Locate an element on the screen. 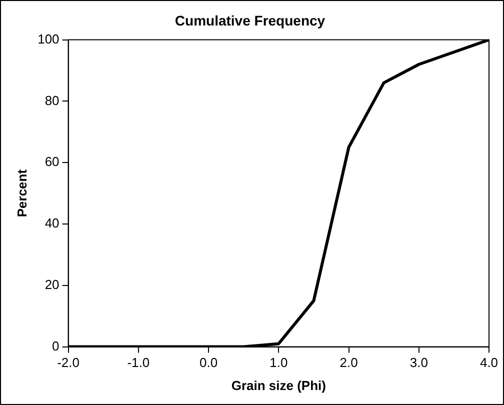 Image resolution: width=504 pixels, height=405 pixels. x-tick-label: 3.0 is located at coordinates (419, 362).